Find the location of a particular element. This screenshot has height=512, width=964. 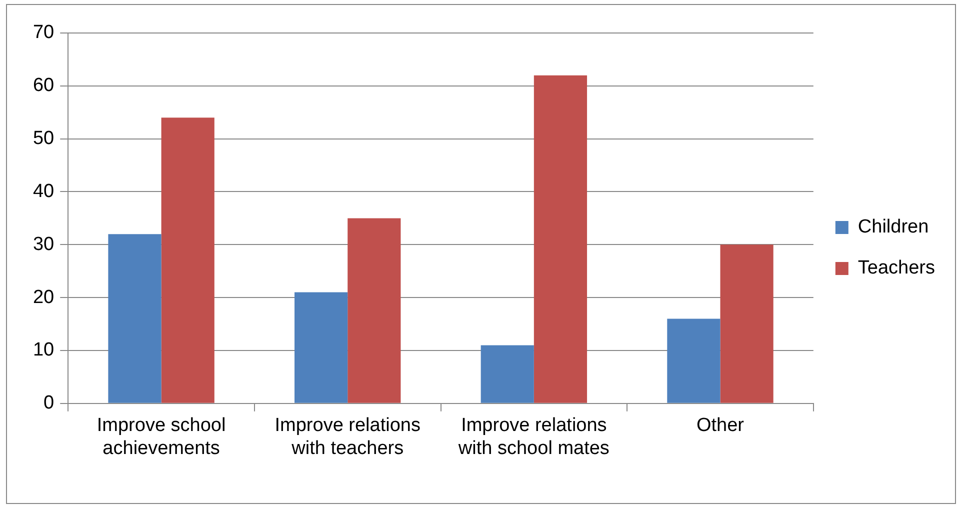

x-tick-label: Other is located at coordinates (720, 425).